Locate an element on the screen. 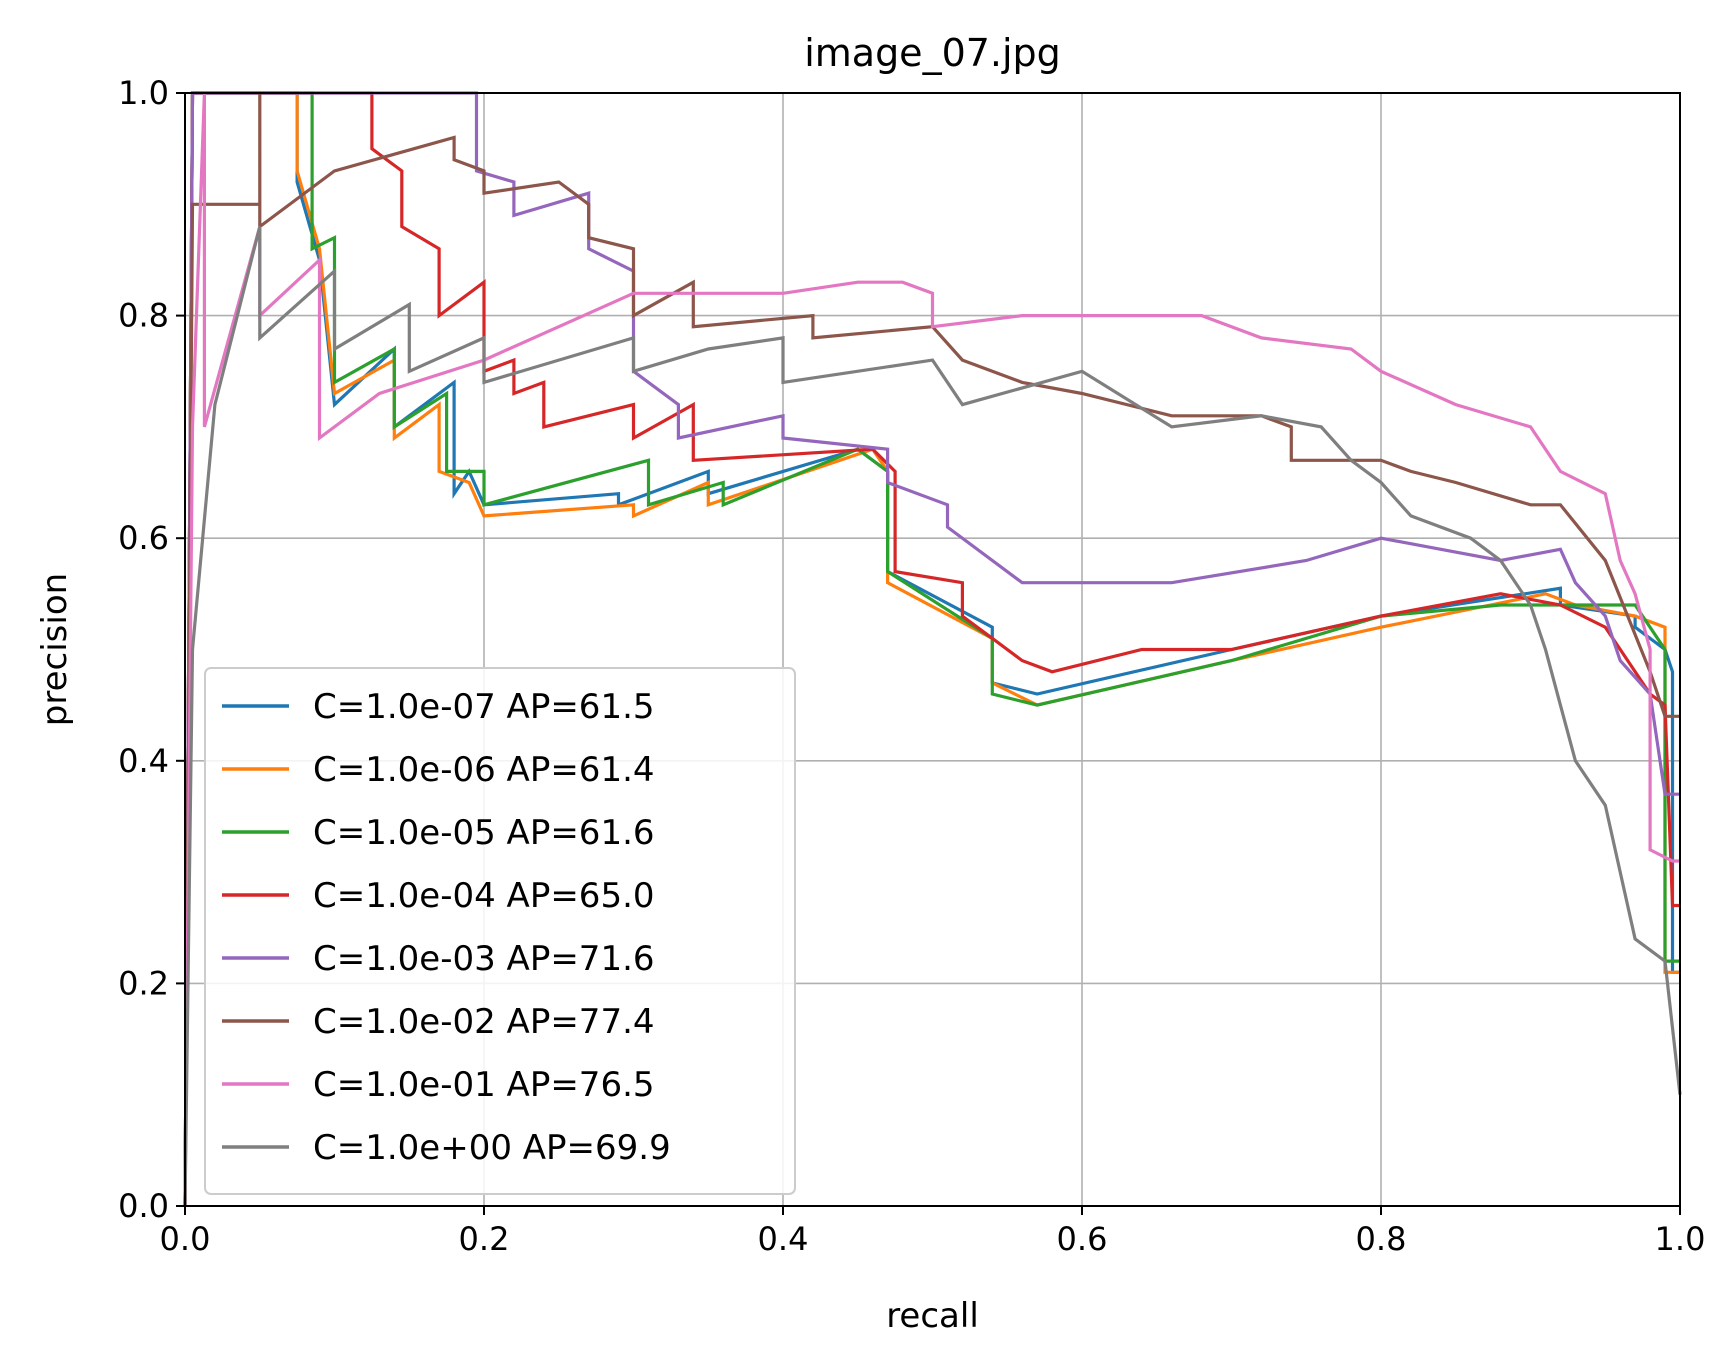 The width and height of the screenshot is (1735, 1366). x-tick-label: 1.0 is located at coordinates (1680, 1239).